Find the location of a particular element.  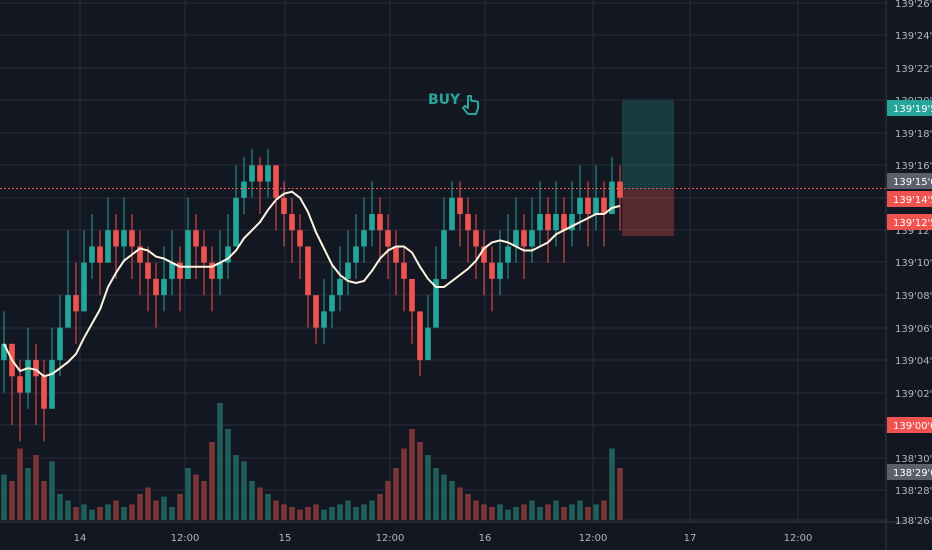

price-tick-label: 139'12'0 is located at coordinates (913, 231).